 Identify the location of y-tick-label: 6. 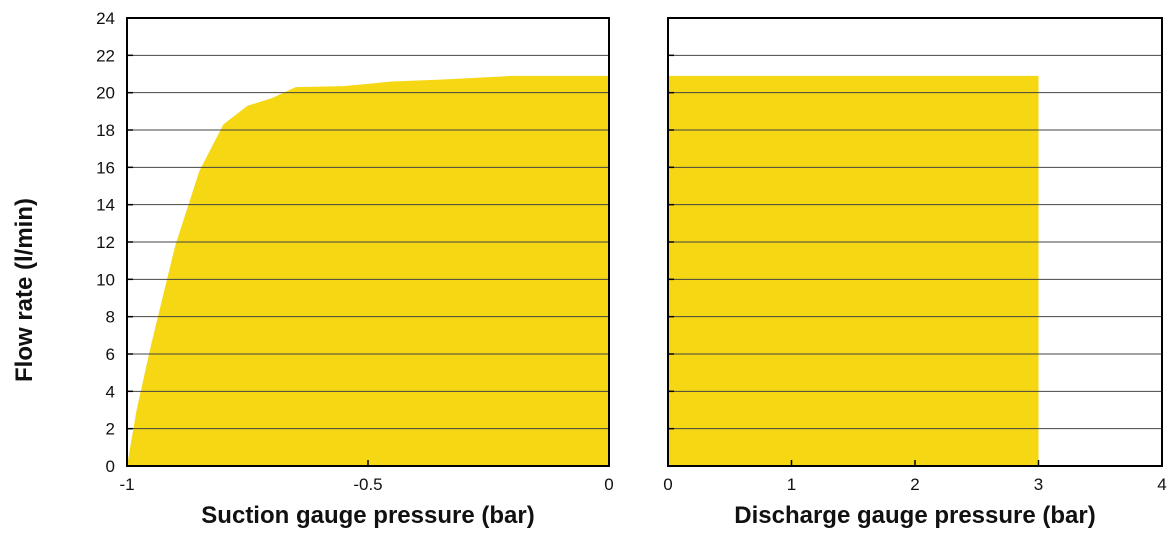
(110, 354).